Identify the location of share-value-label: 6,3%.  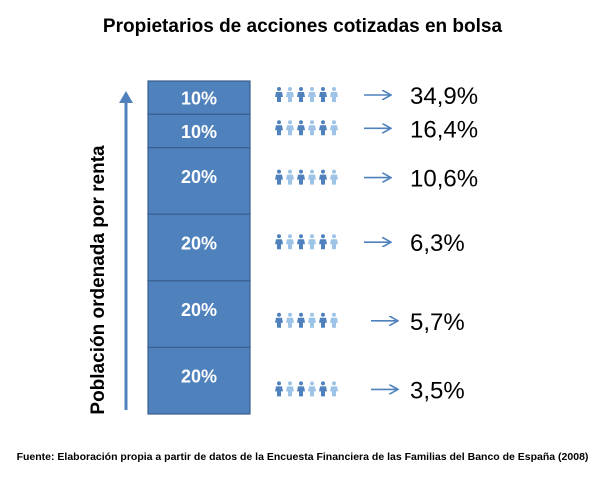
(437, 243).